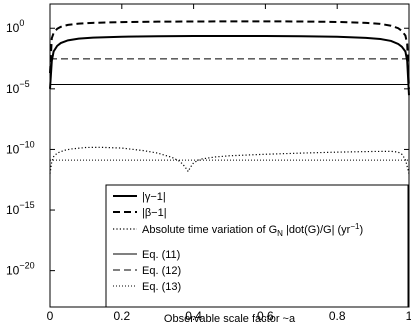 The height and width of the screenshot is (324, 411). I want to click on x-tick-label-1: 1, so click(408, 316).